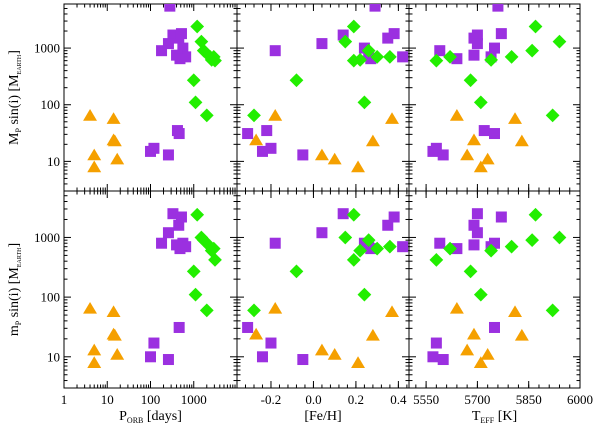 Image resolution: width=600 pixels, height=428 pixels. Describe the element at coordinates (150, 97) in the screenshot. I see `panel-frame` at that location.